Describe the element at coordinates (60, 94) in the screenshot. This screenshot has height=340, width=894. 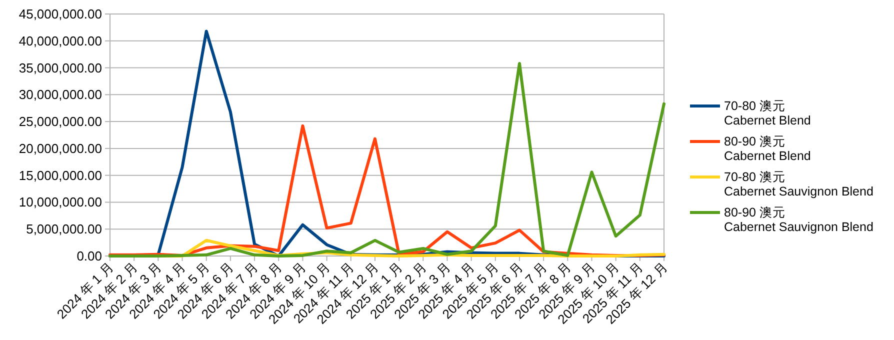
I see `y-tick-label: 30,000,000.00` at that location.